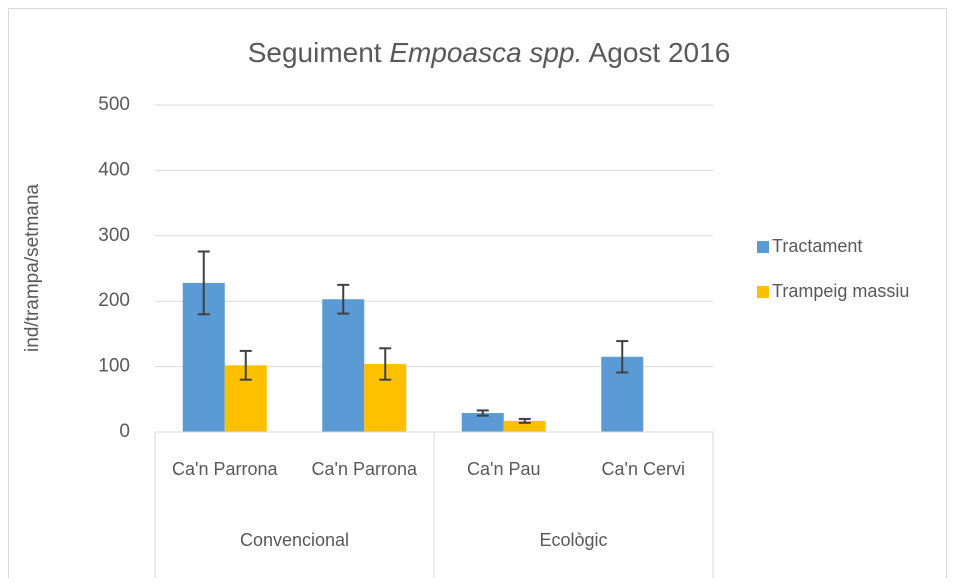 Image resolution: width=955 pixels, height=583 pixels. Describe the element at coordinates (319, 52) in the screenshot. I see `title-part: Seguiment` at that location.